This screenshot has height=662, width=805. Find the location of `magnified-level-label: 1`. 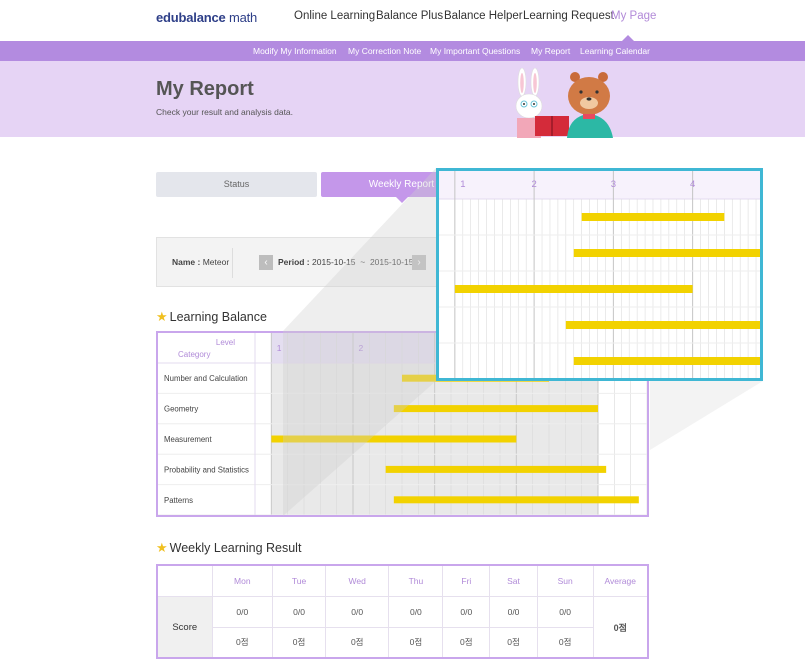

magnified-level-label: 1 is located at coordinates (462, 184).